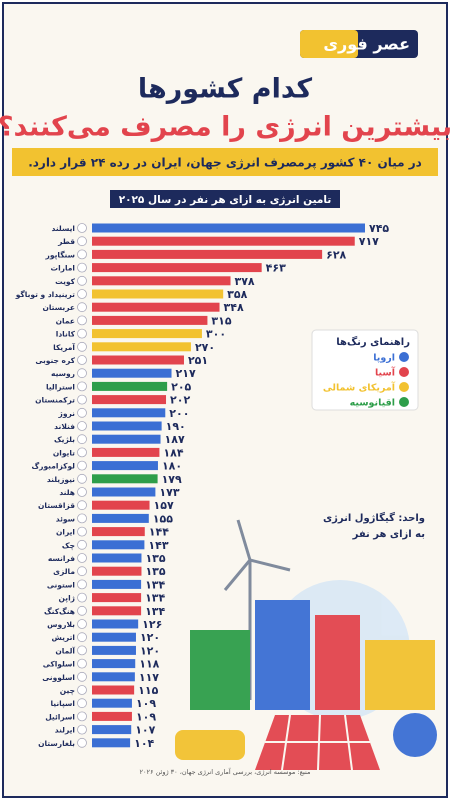  What do you see at coordinates (61, 624) in the screenshot?
I see `category-label: بلاروس` at bounding box center [61, 624].